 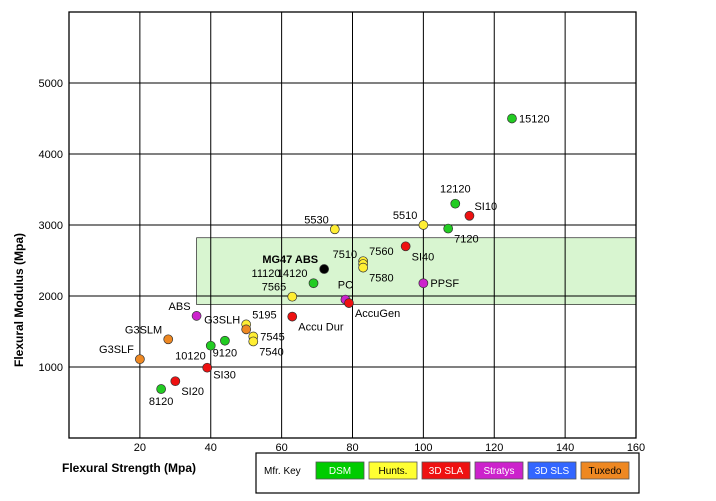 I want to click on x-tick-label: 80, so click(x=352, y=448).